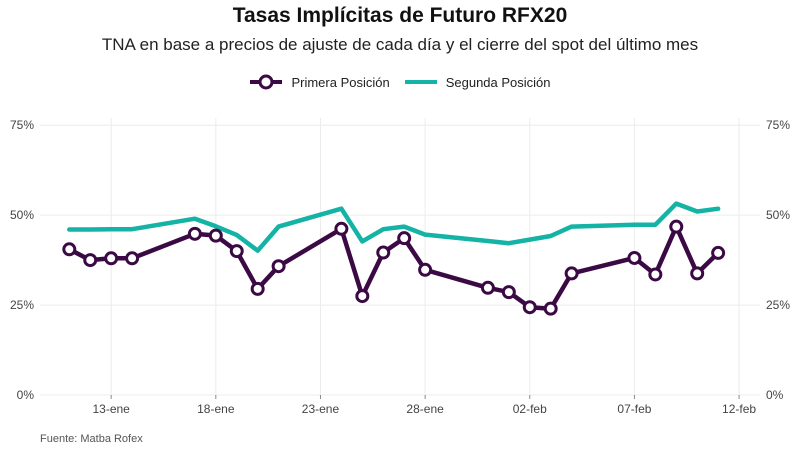 Image resolution: width=800 pixels, height=457 pixels. What do you see at coordinates (400, 15) in the screenshot?
I see `chart-title: Tasas Implícitas de Futuro RFX20` at bounding box center [400, 15].